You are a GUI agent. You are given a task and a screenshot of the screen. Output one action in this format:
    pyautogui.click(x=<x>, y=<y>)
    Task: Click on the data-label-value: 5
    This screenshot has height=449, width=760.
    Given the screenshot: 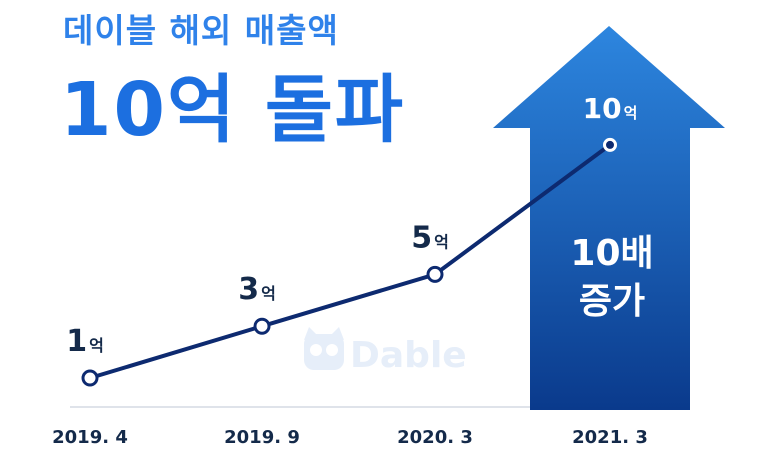 What is the action you would take?
    pyautogui.click(x=421, y=237)
    